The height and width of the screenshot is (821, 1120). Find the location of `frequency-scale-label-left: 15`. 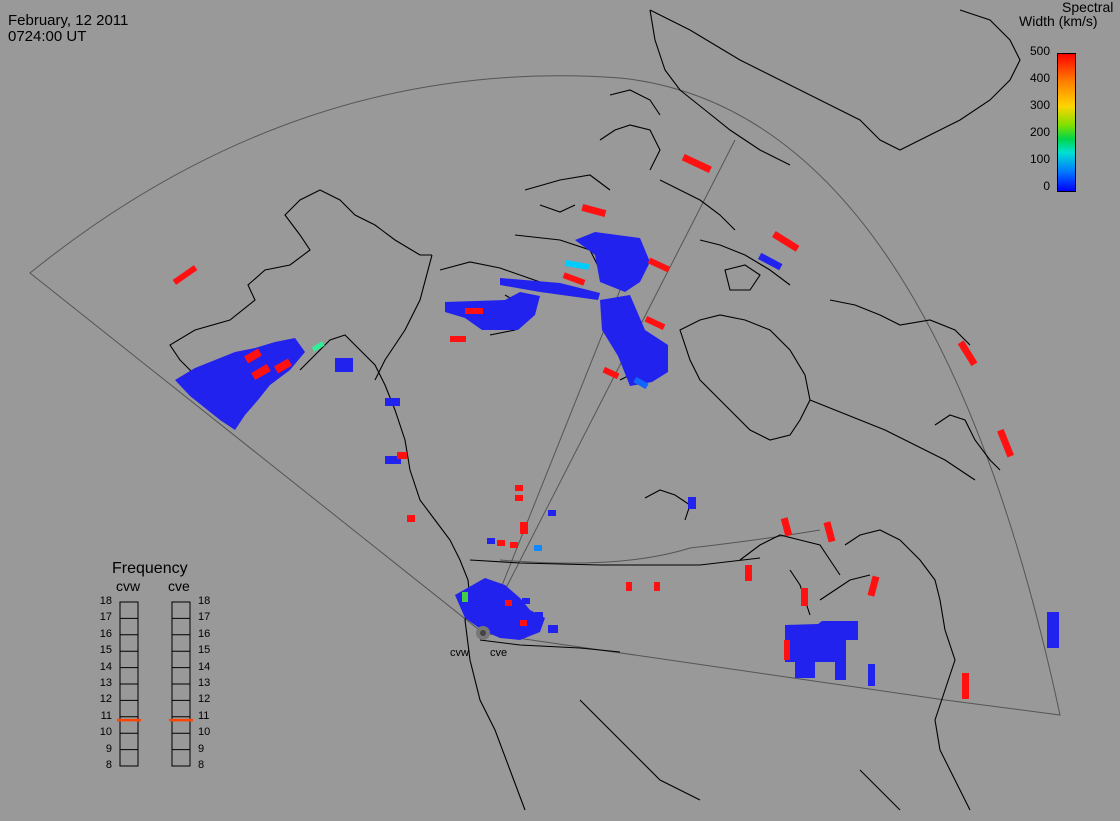

frequency-scale-label-left: 15 is located at coordinates (105, 650).